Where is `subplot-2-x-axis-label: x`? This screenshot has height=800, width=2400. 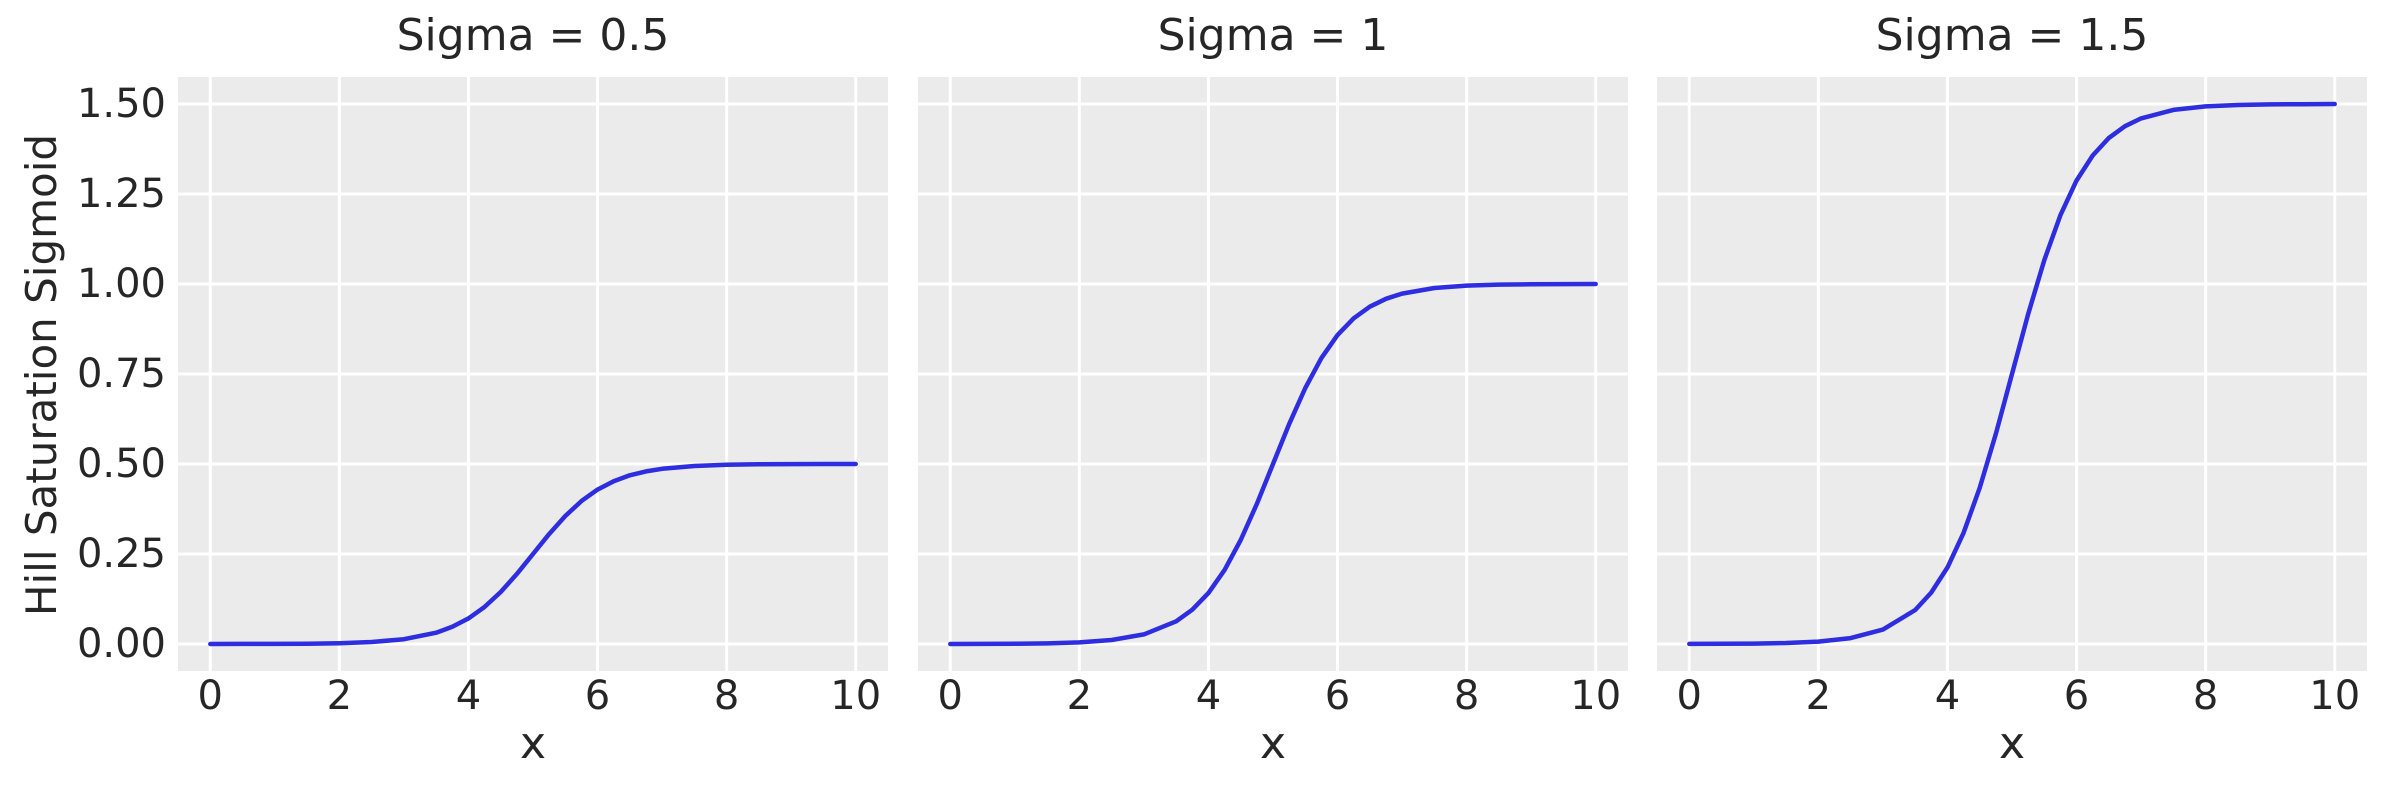 subplot-2-x-axis-label: x is located at coordinates (1273, 743).